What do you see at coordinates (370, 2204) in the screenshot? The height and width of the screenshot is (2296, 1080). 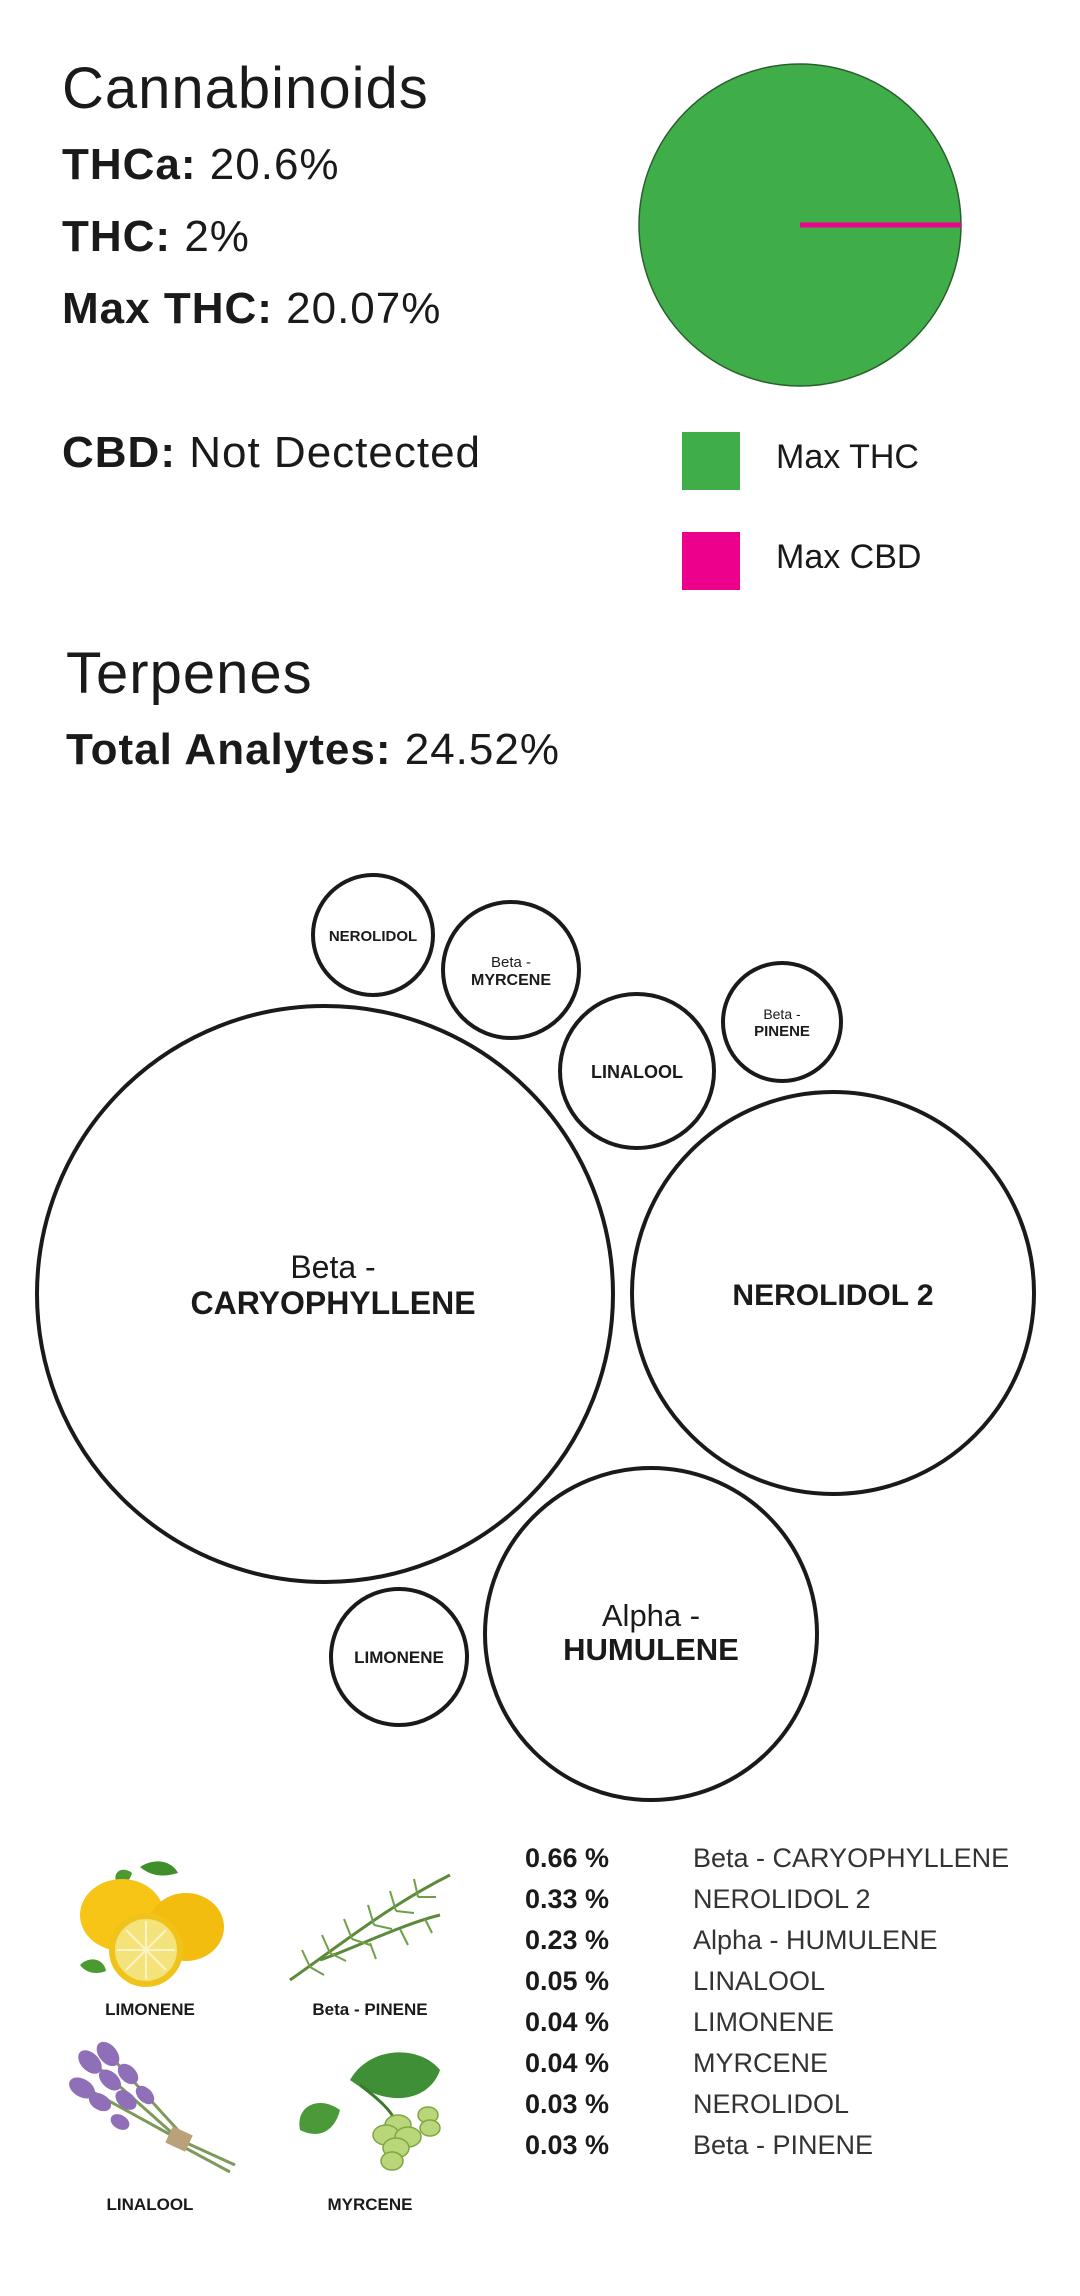 I see `thumb-caption-myrcene: MYRCENE` at bounding box center [370, 2204].